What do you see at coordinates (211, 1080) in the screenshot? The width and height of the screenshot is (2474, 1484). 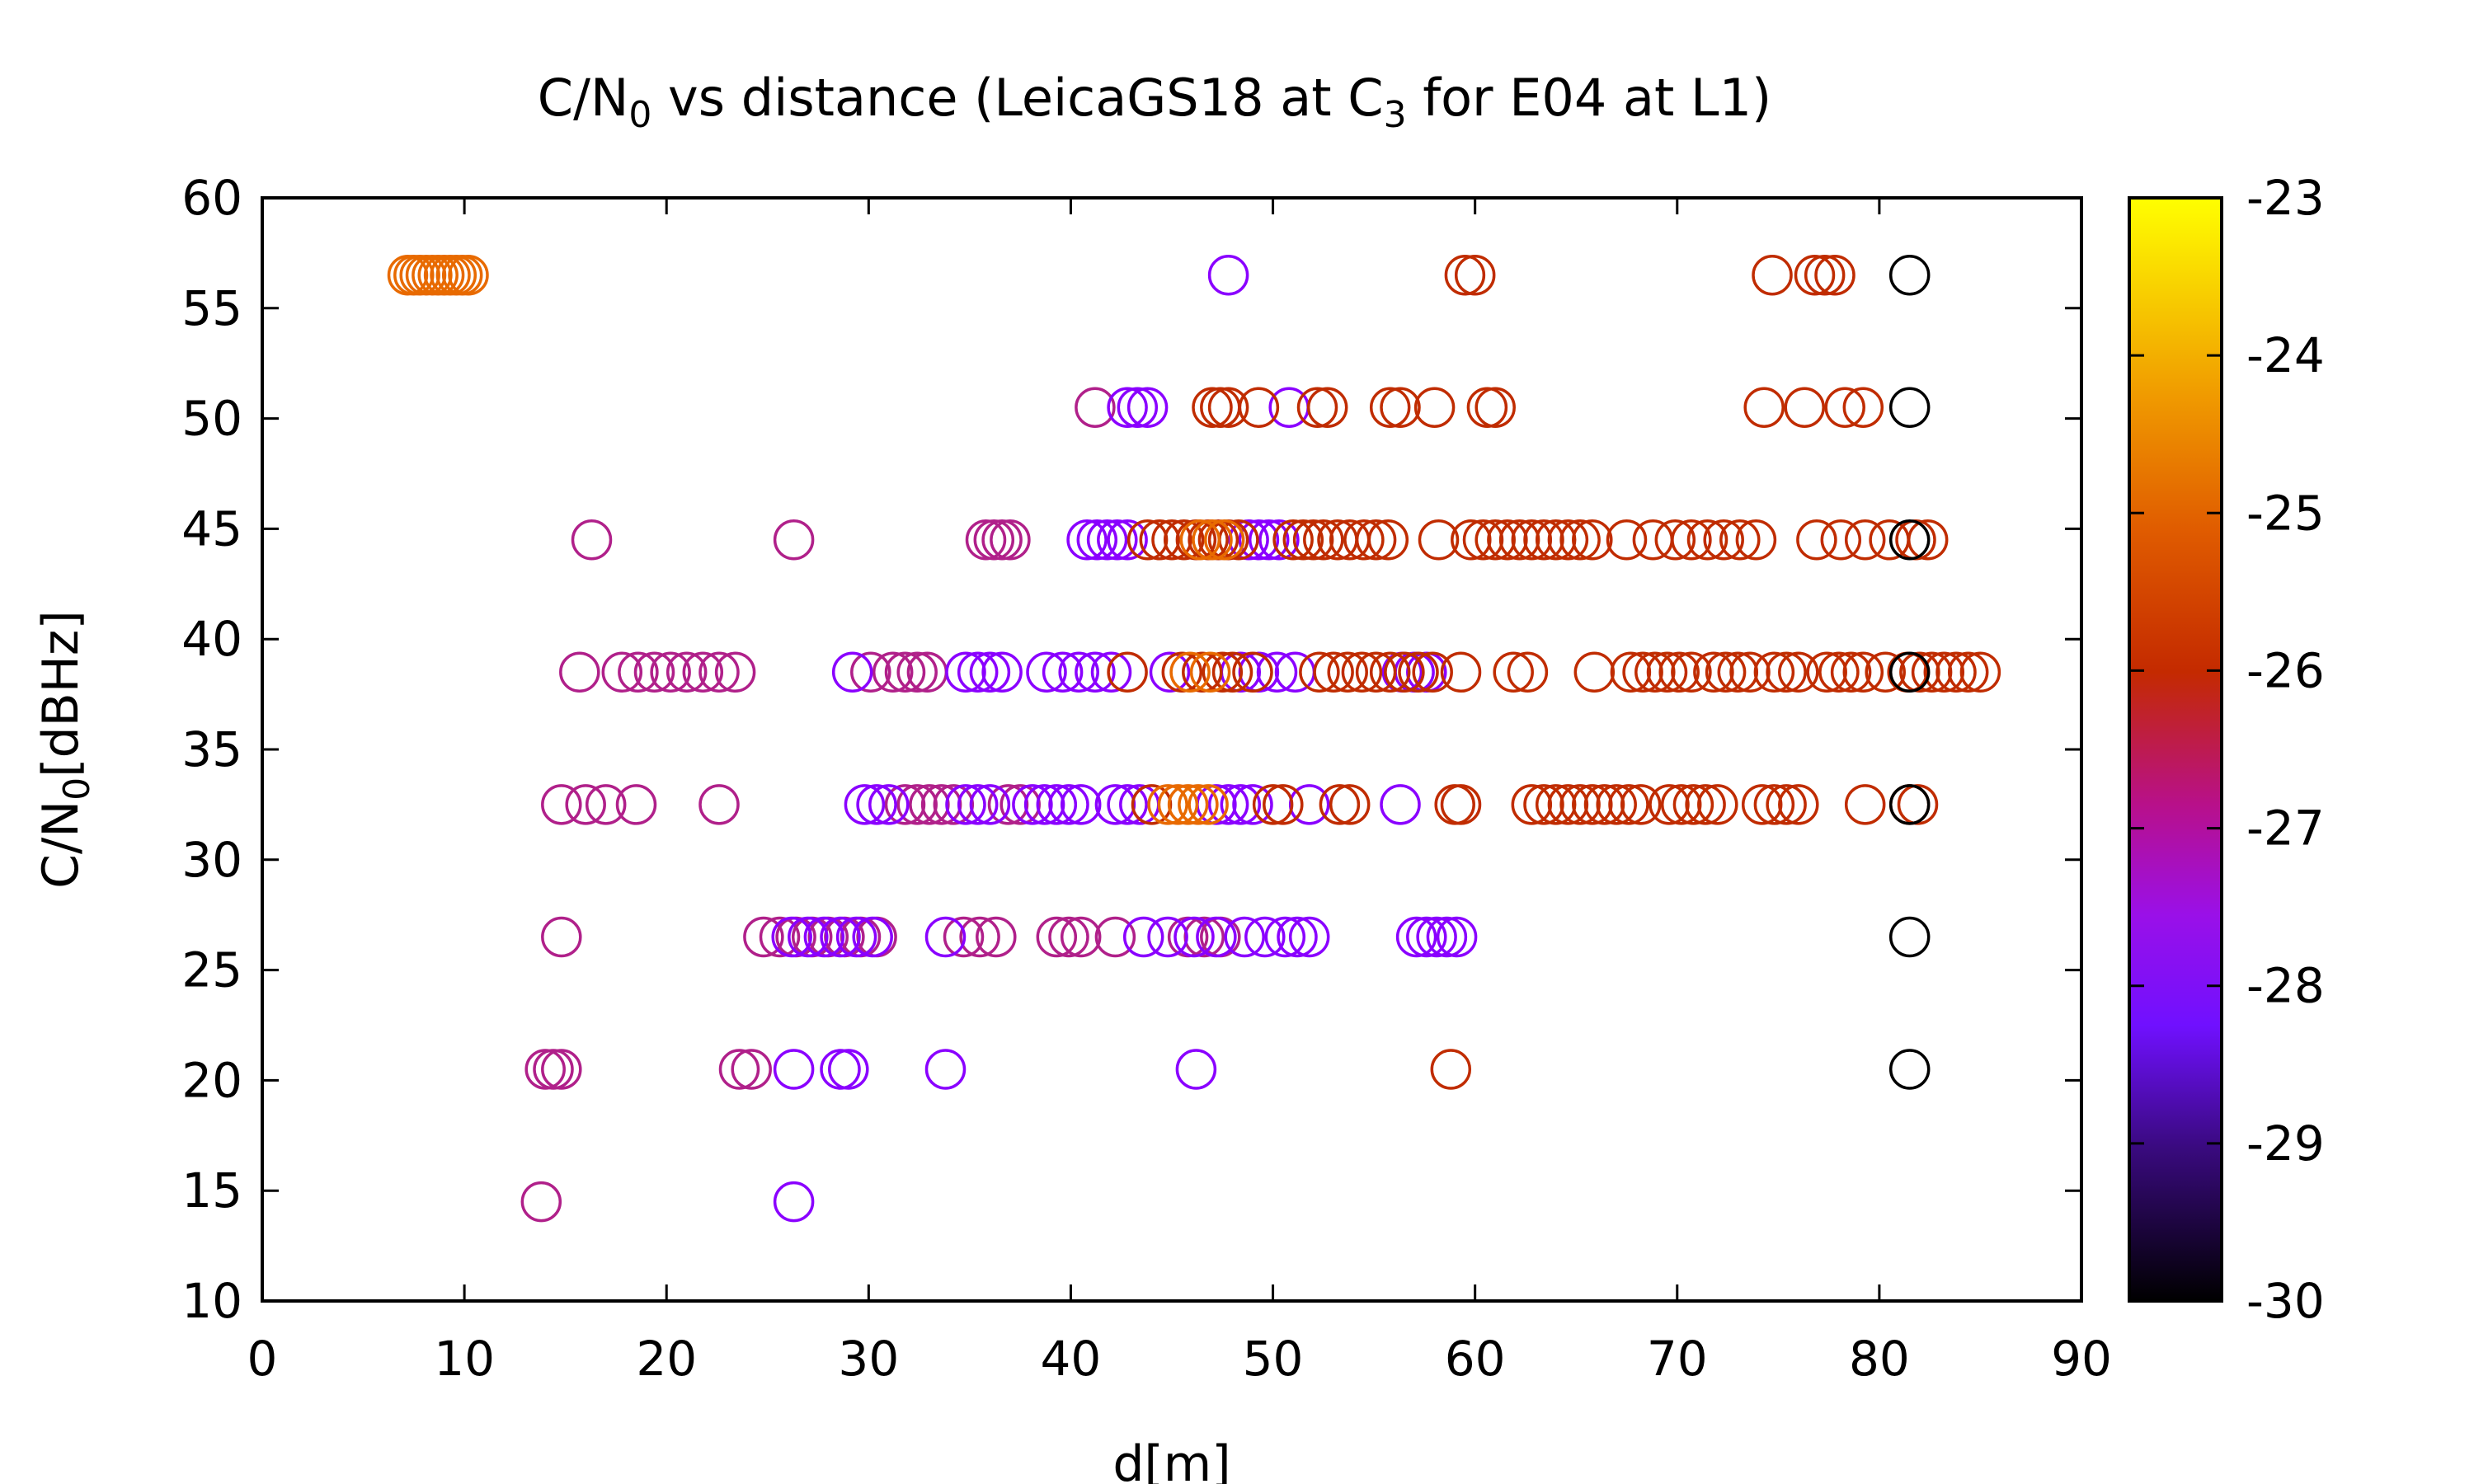 I see `y-tick-label: 20` at bounding box center [211, 1080].